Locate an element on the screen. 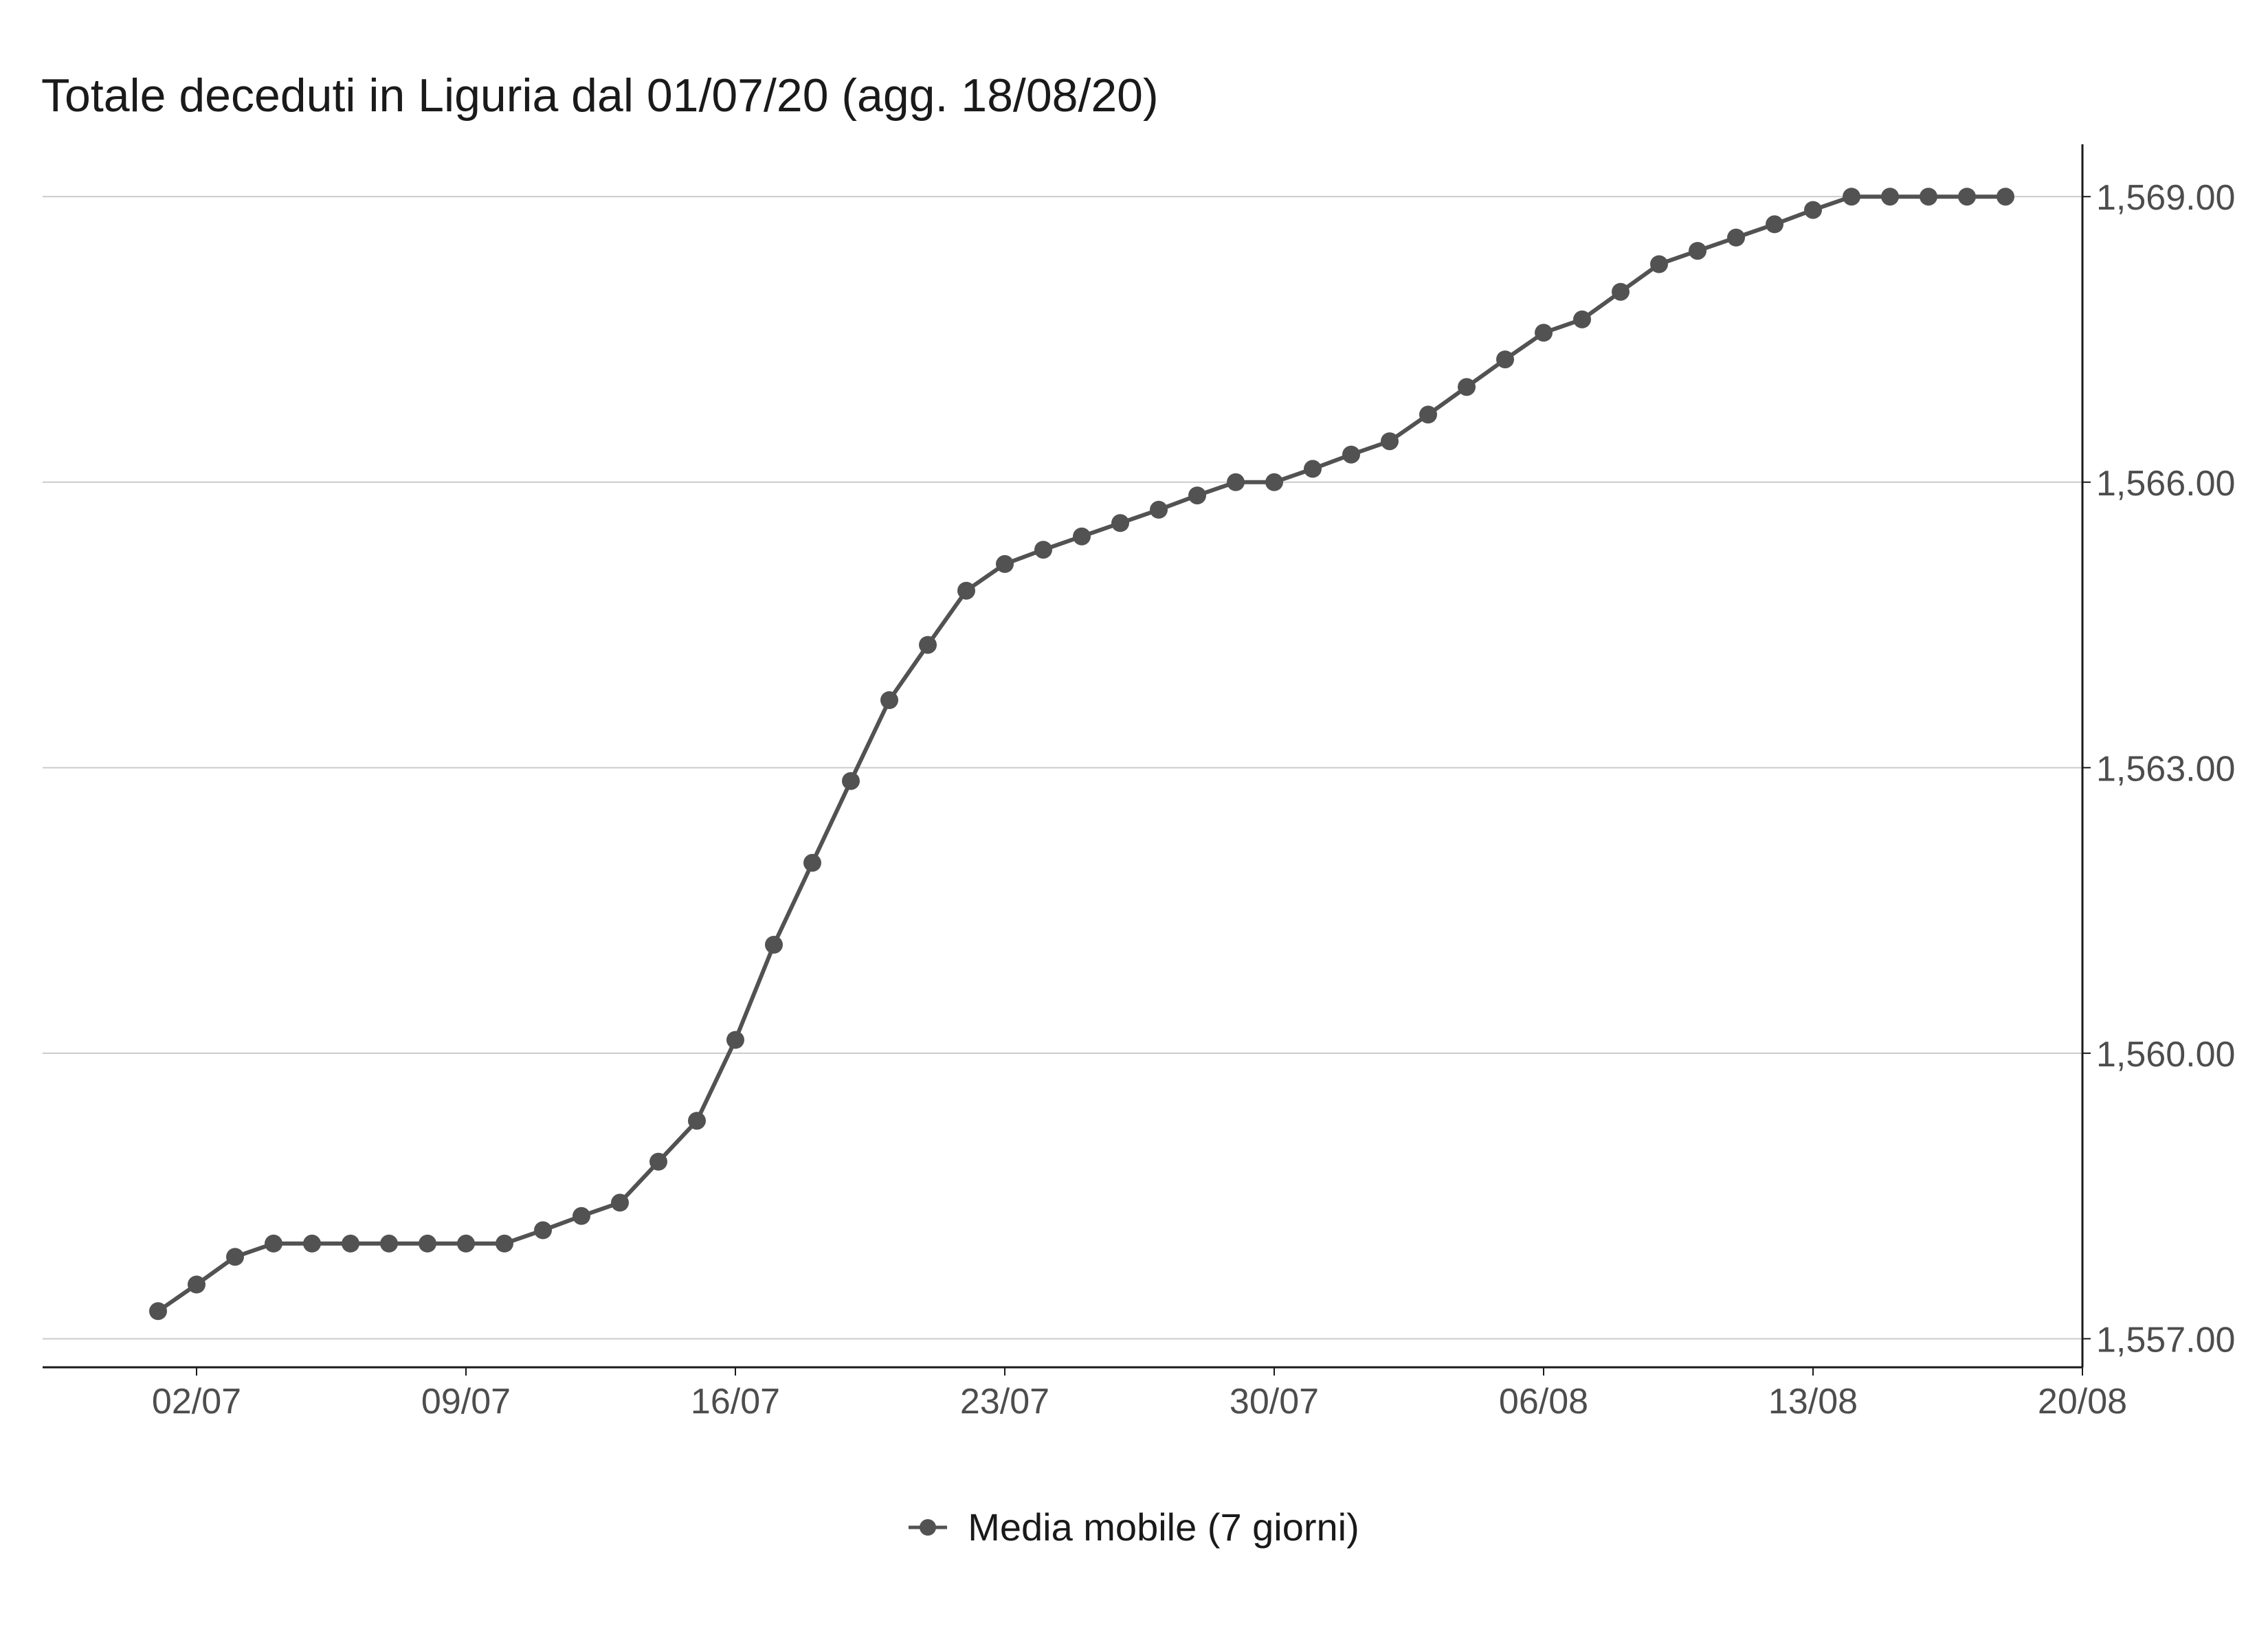 The image size is (2268, 1649). y-tick-label: 1,566.00 is located at coordinates (2165, 484).